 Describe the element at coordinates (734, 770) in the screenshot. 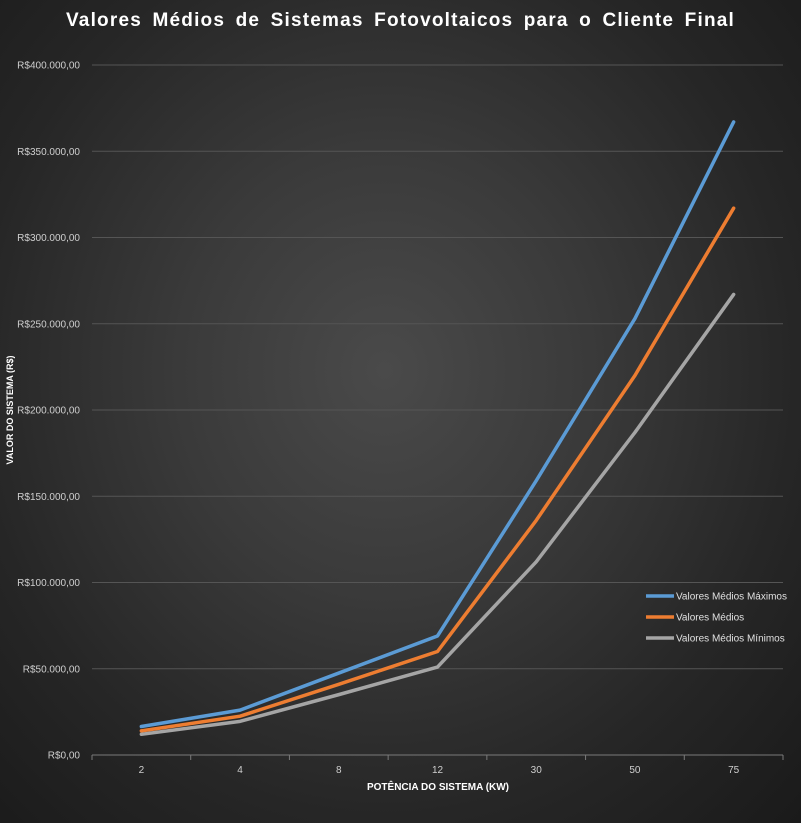

I see `x-tick-label: 75` at that location.